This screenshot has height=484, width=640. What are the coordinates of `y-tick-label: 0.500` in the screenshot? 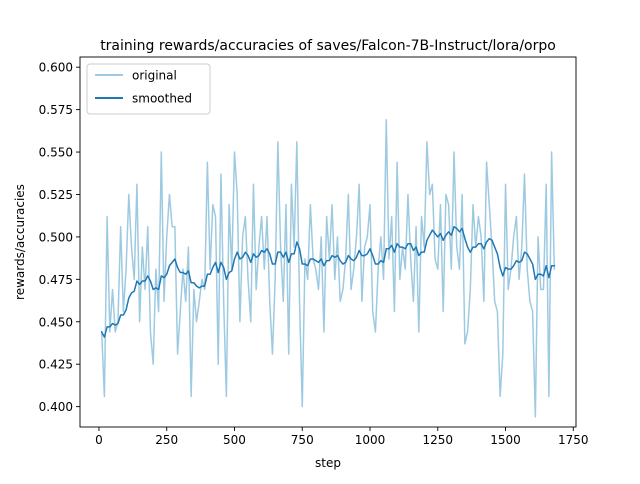 It's located at (56, 237).